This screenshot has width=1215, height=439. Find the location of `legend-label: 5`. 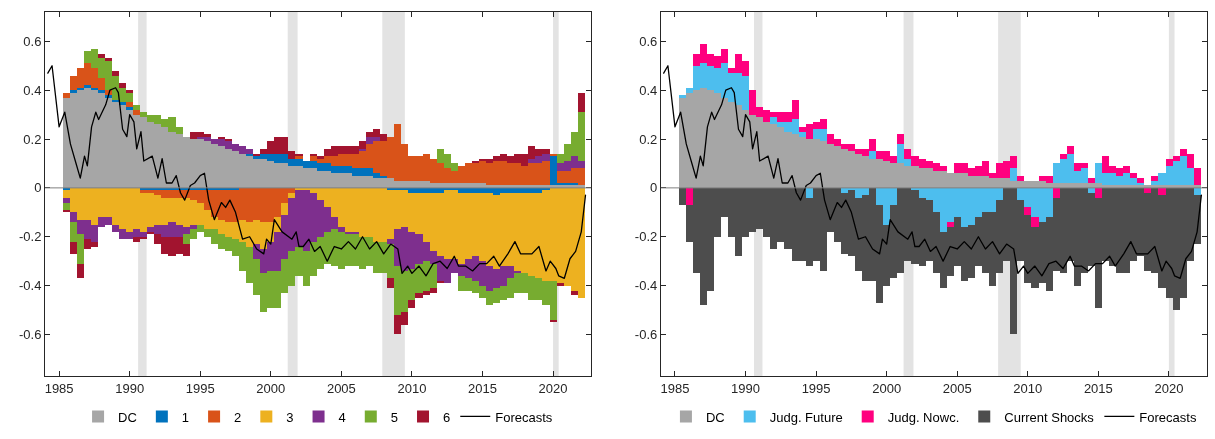

legend-label: 5 is located at coordinates (394, 417).